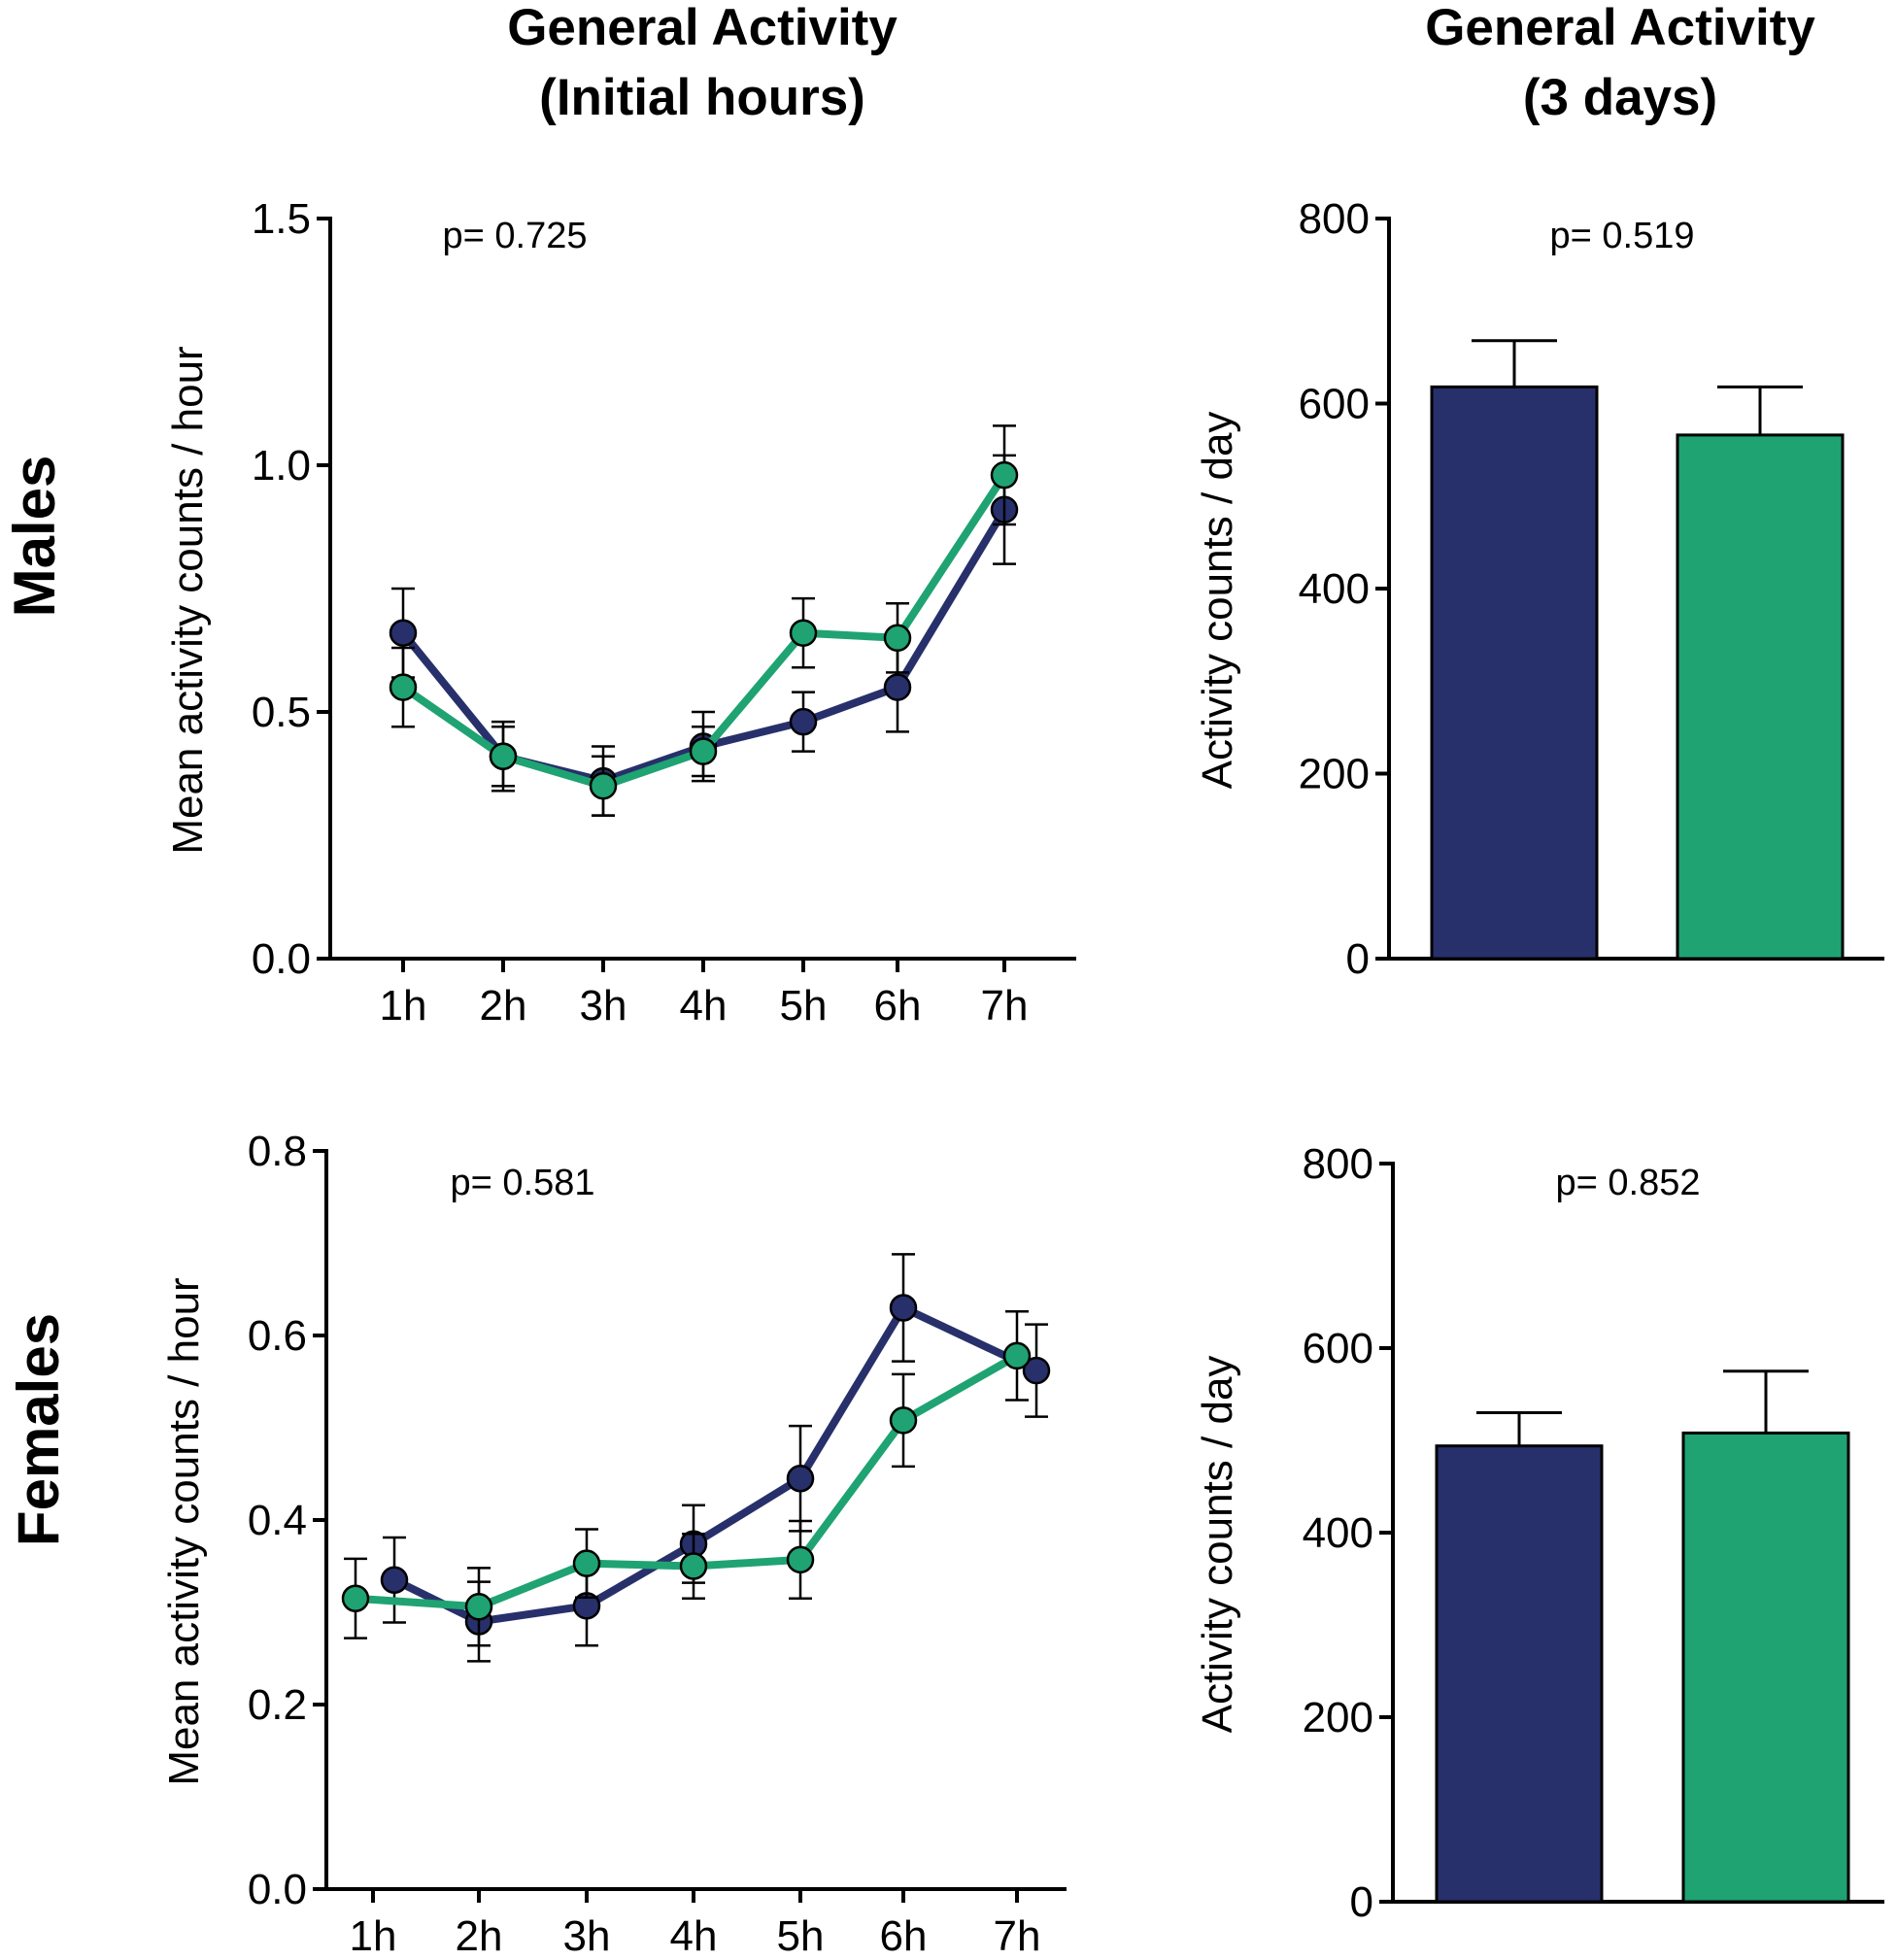 The image size is (1897, 1960). Describe the element at coordinates (1622, 236) in the screenshot. I see `p-value-annotation: p= 0.519` at that location.